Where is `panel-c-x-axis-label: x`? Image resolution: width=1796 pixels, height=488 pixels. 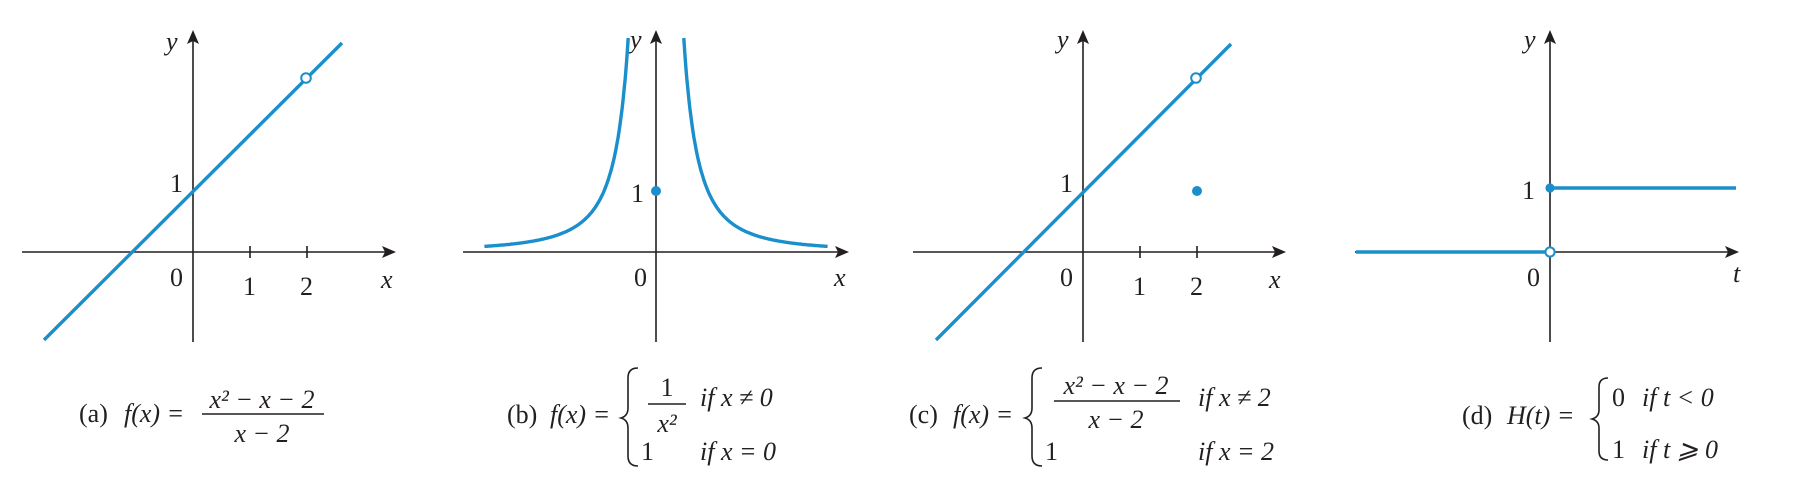
panel-c-x-axis-label: x is located at coordinates (1274, 279).